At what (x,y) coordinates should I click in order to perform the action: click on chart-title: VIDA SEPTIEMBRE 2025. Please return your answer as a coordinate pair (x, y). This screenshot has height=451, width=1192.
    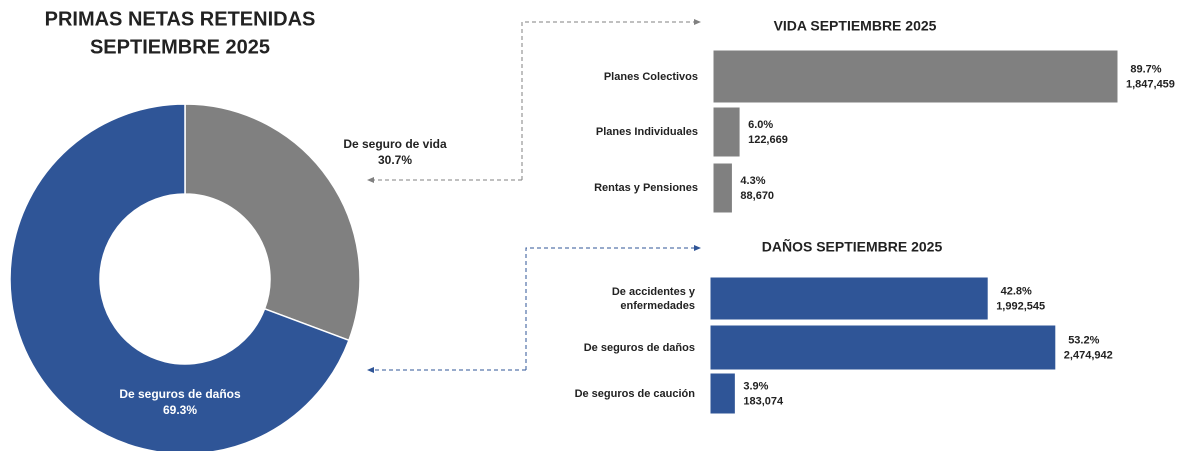
    Looking at the image, I should click on (855, 26).